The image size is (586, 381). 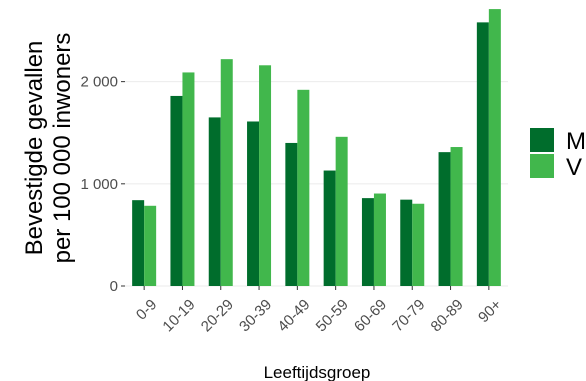 What do you see at coordinates (255, 315) in the screenshot?
I see `x-tick-label: 30-39` at bounding box center [255, 315].